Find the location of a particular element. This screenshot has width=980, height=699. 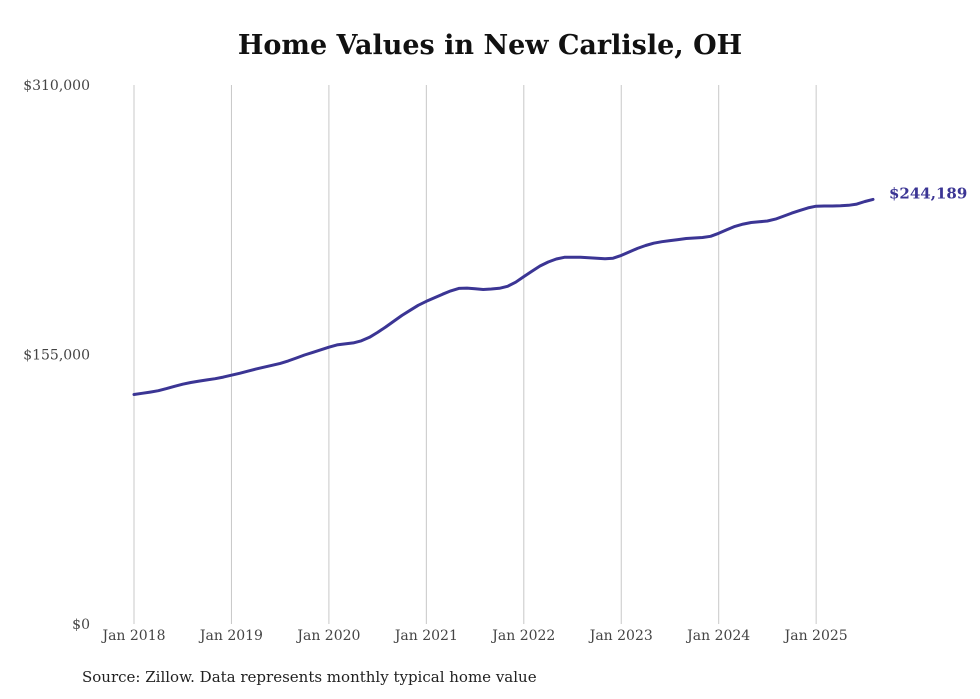

x-tick-label: Jan 2018 is located at coordinates (132, 636).